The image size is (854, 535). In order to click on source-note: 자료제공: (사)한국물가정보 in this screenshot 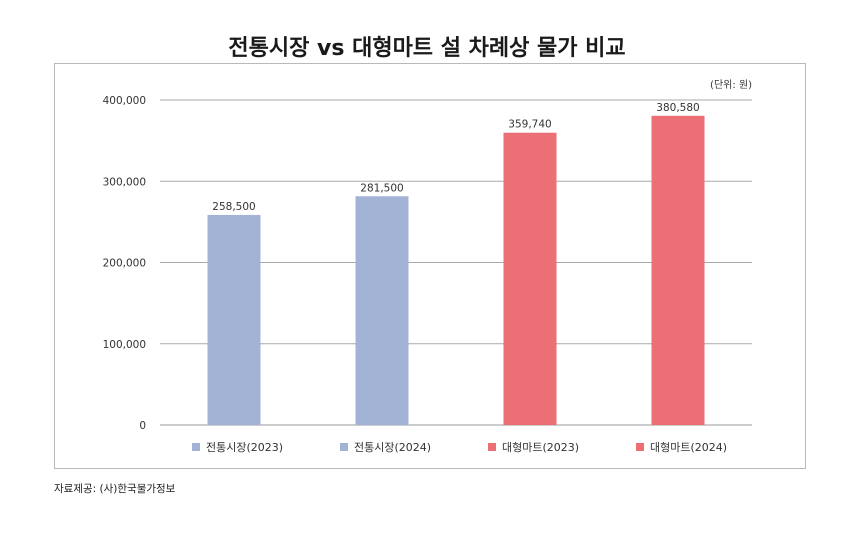, I will do `click(115, 489)`.